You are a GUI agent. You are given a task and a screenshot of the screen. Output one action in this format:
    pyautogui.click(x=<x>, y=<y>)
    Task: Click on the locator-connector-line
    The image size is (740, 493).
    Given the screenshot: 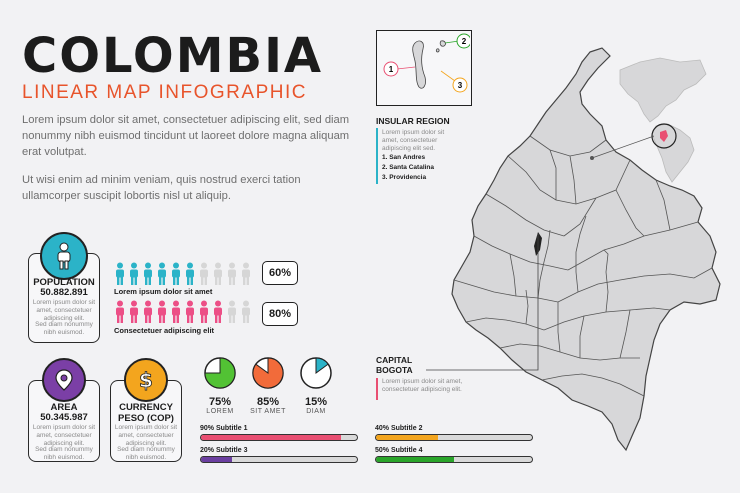 What is the action you would take?
    pyautogui.click(x=622, y=147)
    